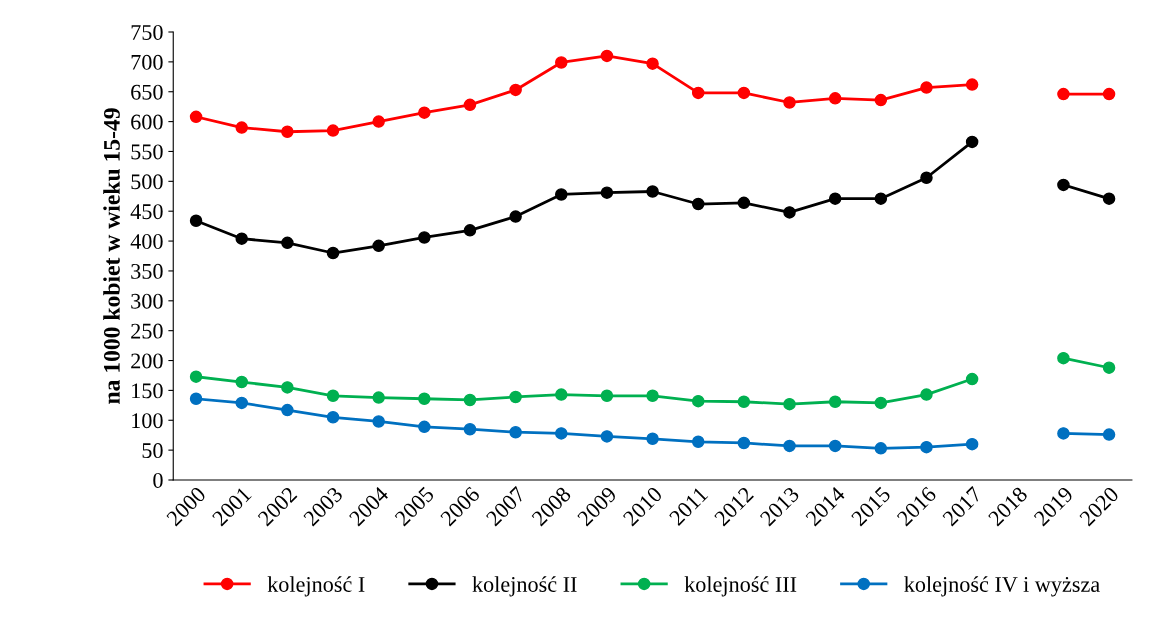  Describe the element at coordinates (316, 586) in the screenshot. I see `legend-label: kolejność I` at that location.